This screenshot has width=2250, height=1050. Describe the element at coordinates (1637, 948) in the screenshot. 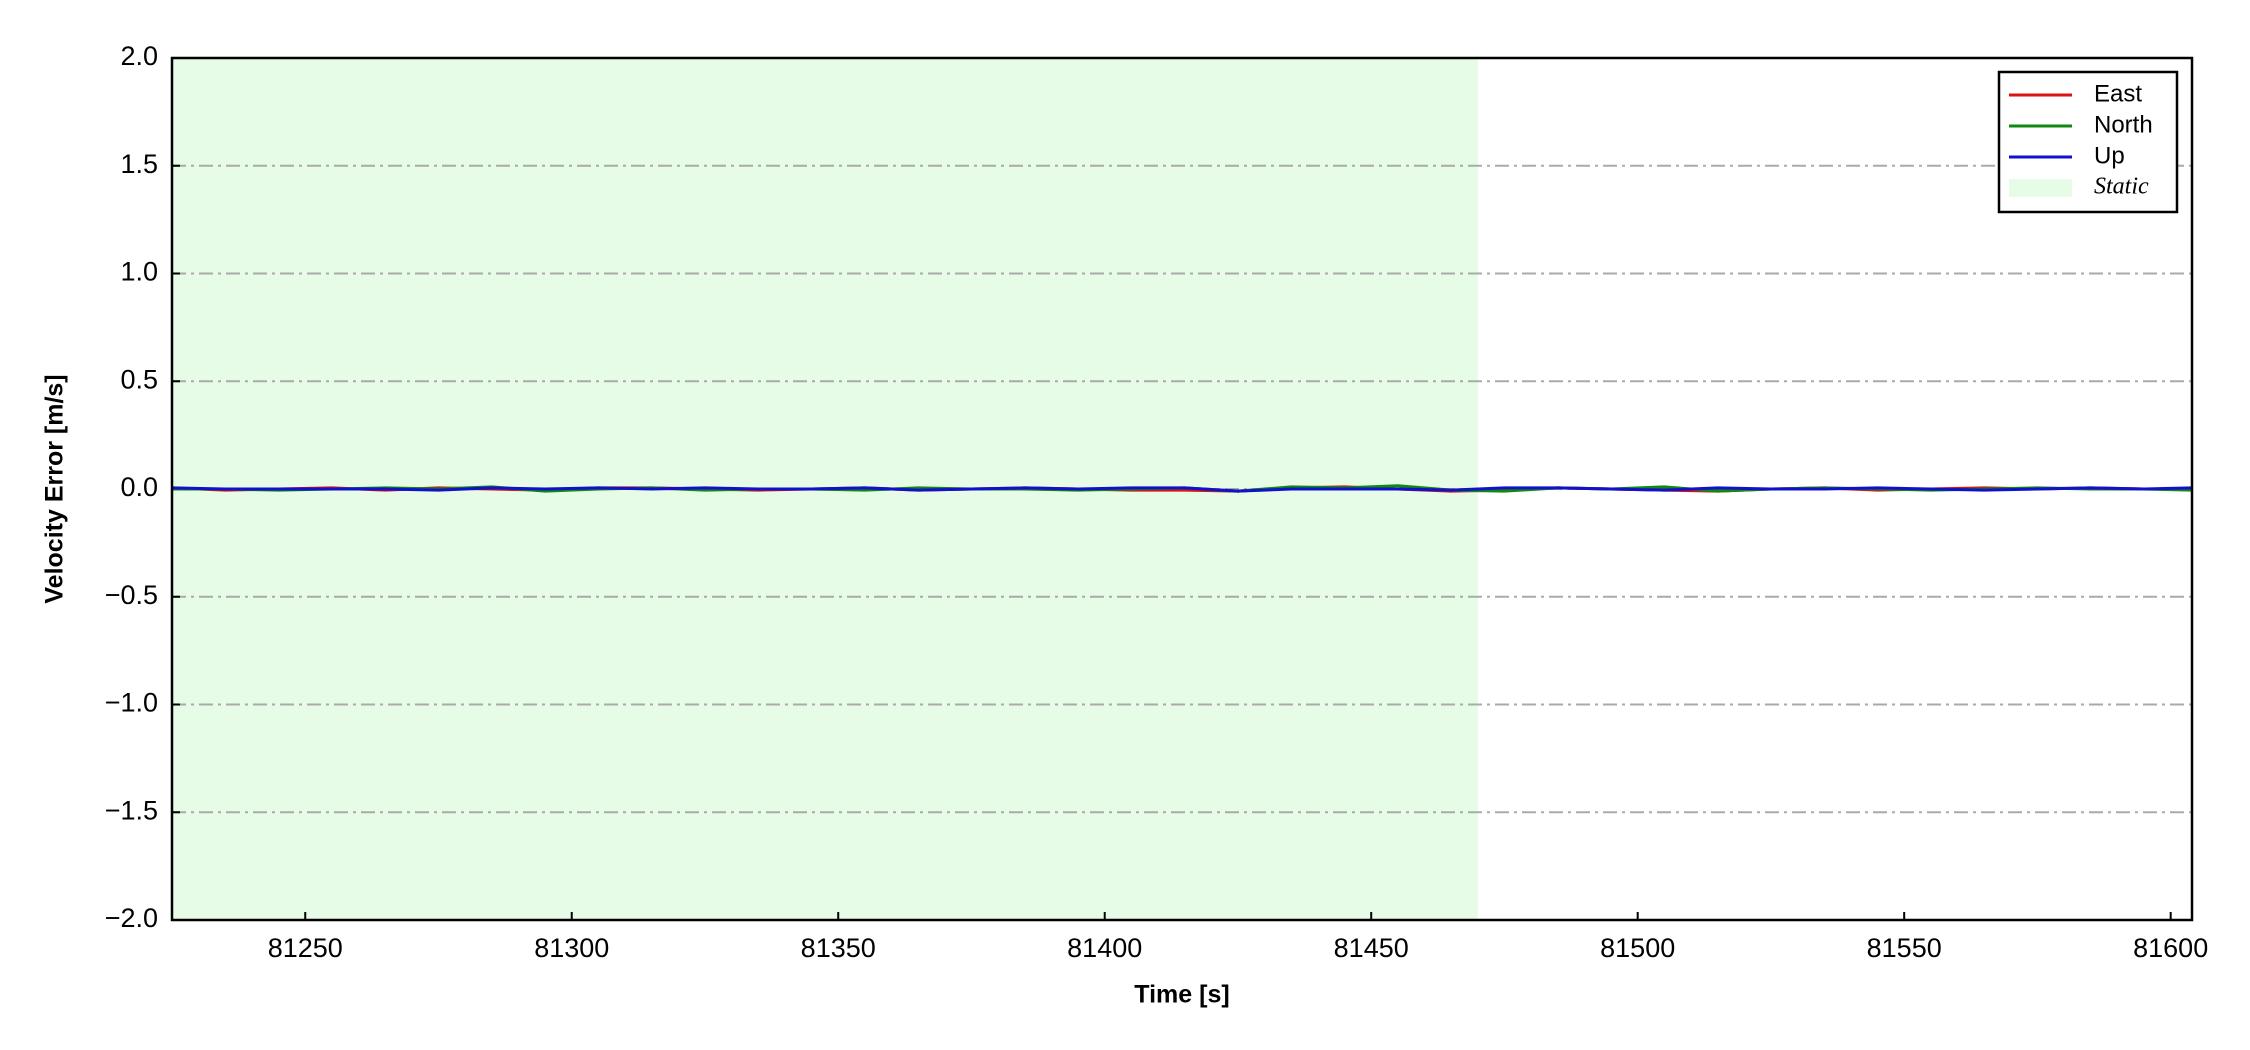

I see `x-tick-label: 81500` at that location.